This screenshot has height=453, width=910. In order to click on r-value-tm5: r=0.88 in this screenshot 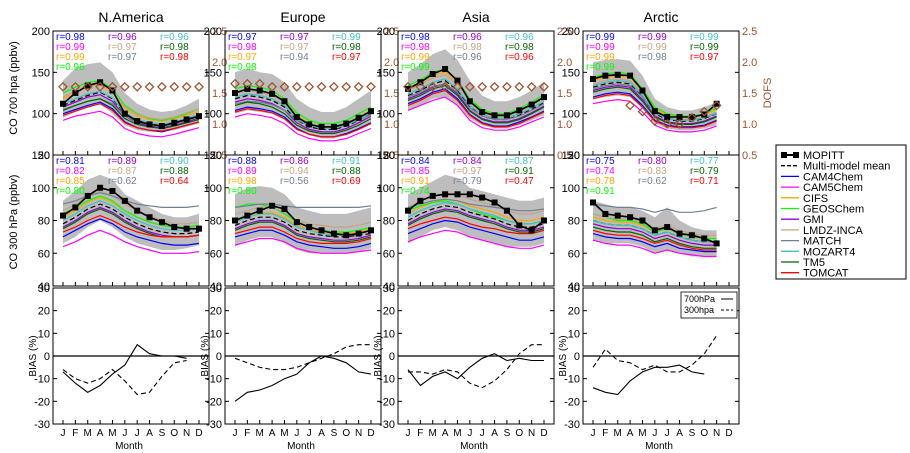, I will do `click(174, 171)`.